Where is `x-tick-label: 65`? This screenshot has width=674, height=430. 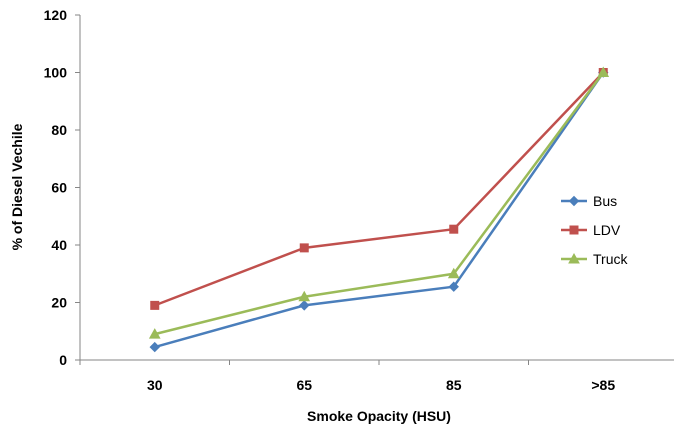
x-tick-label: 65 is located at coordinates (304, 385).